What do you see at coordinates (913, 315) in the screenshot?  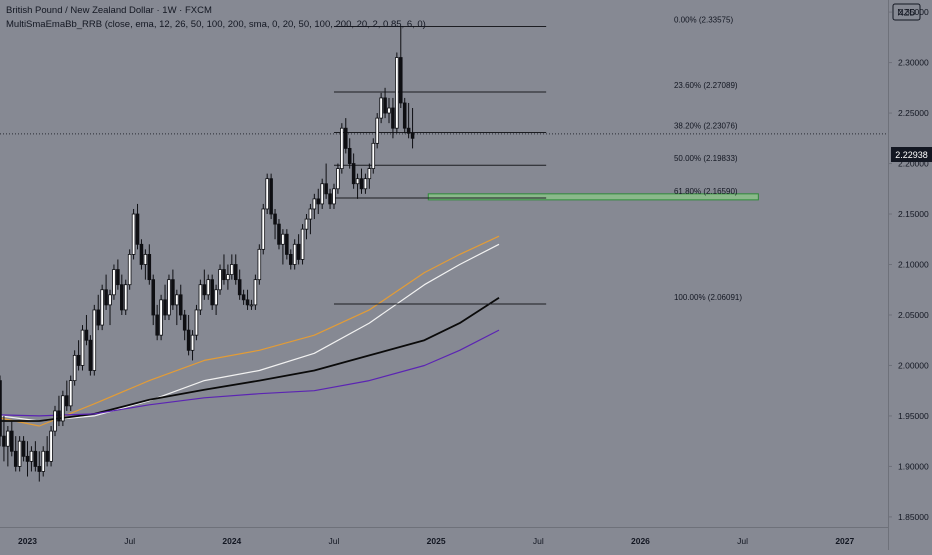 I see `y-tick-label: 2.05000` at bounding box center [913, 315].